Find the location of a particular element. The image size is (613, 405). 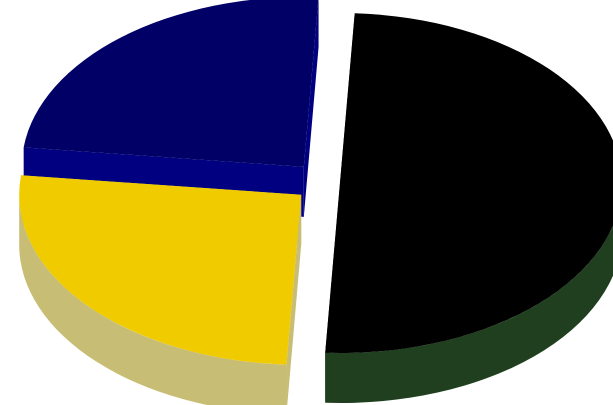

pie-slice-3-wall is located at coordinates (311, 108).